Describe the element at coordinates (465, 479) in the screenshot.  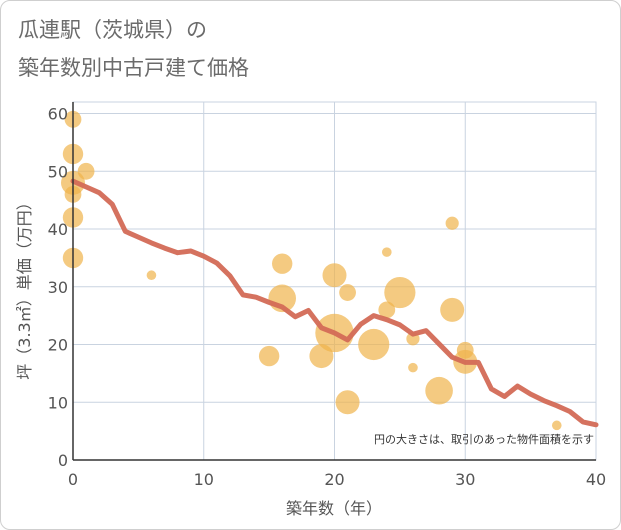
I see `x-tick-label-30: 30` at that location.